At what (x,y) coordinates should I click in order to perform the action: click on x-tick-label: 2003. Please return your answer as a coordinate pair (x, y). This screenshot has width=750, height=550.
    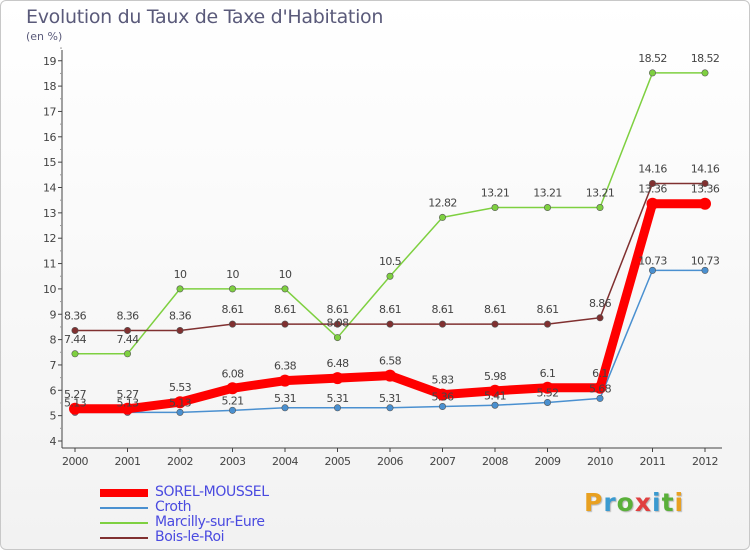
    Looking at the image, I should click on (233, 461).